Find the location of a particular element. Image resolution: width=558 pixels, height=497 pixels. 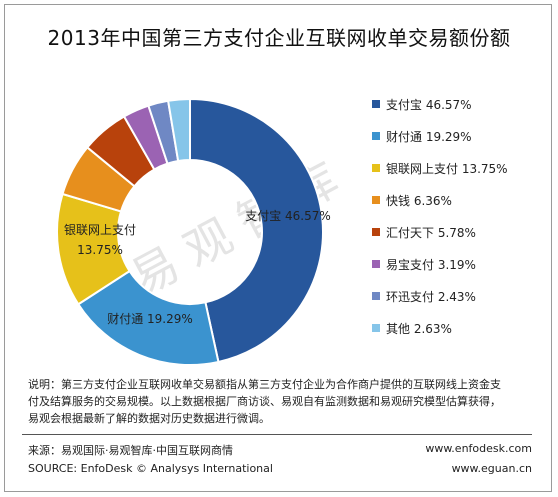

url-eguan: www.eguan.cn is located at coordinates (491, 468).